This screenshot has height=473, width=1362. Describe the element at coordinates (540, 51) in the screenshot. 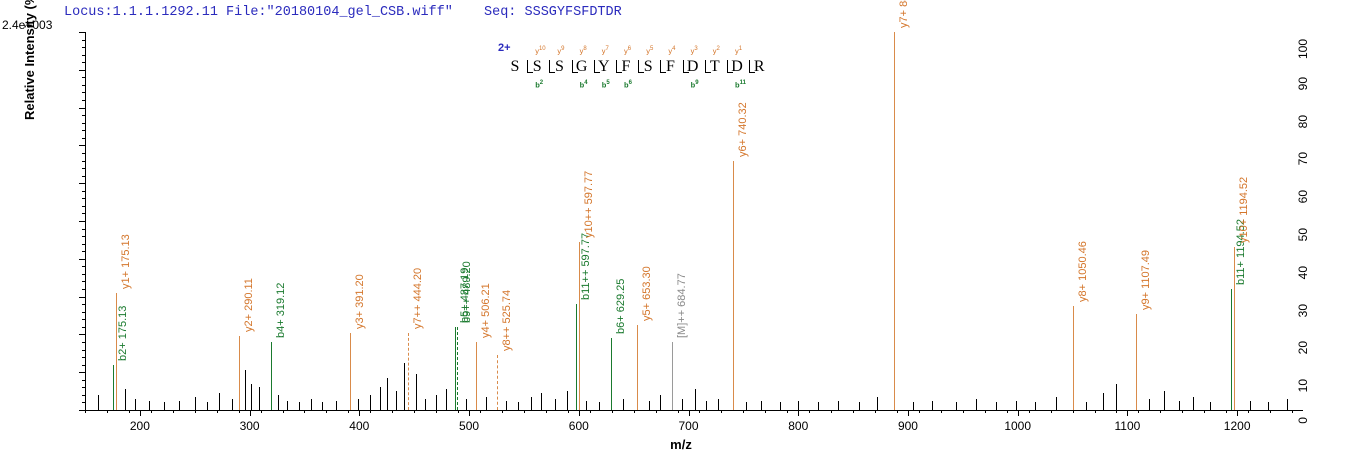

I see `y-ion-tag: y10` at that location.